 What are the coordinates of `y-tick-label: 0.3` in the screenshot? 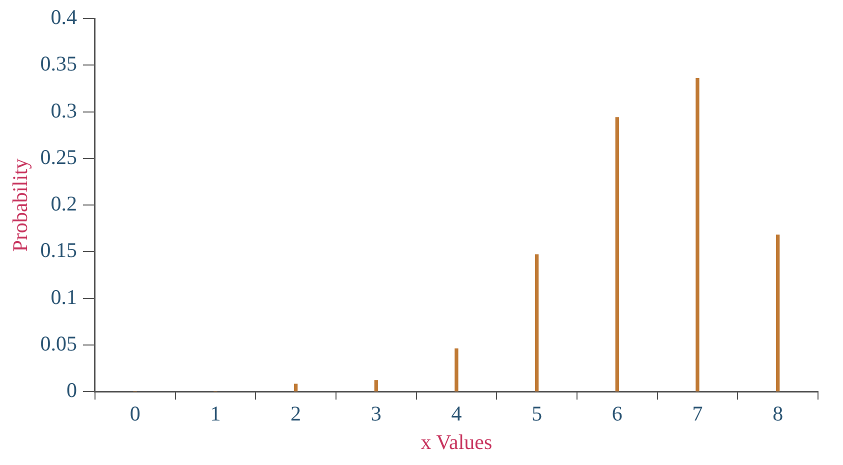 It's located at (63, 110).